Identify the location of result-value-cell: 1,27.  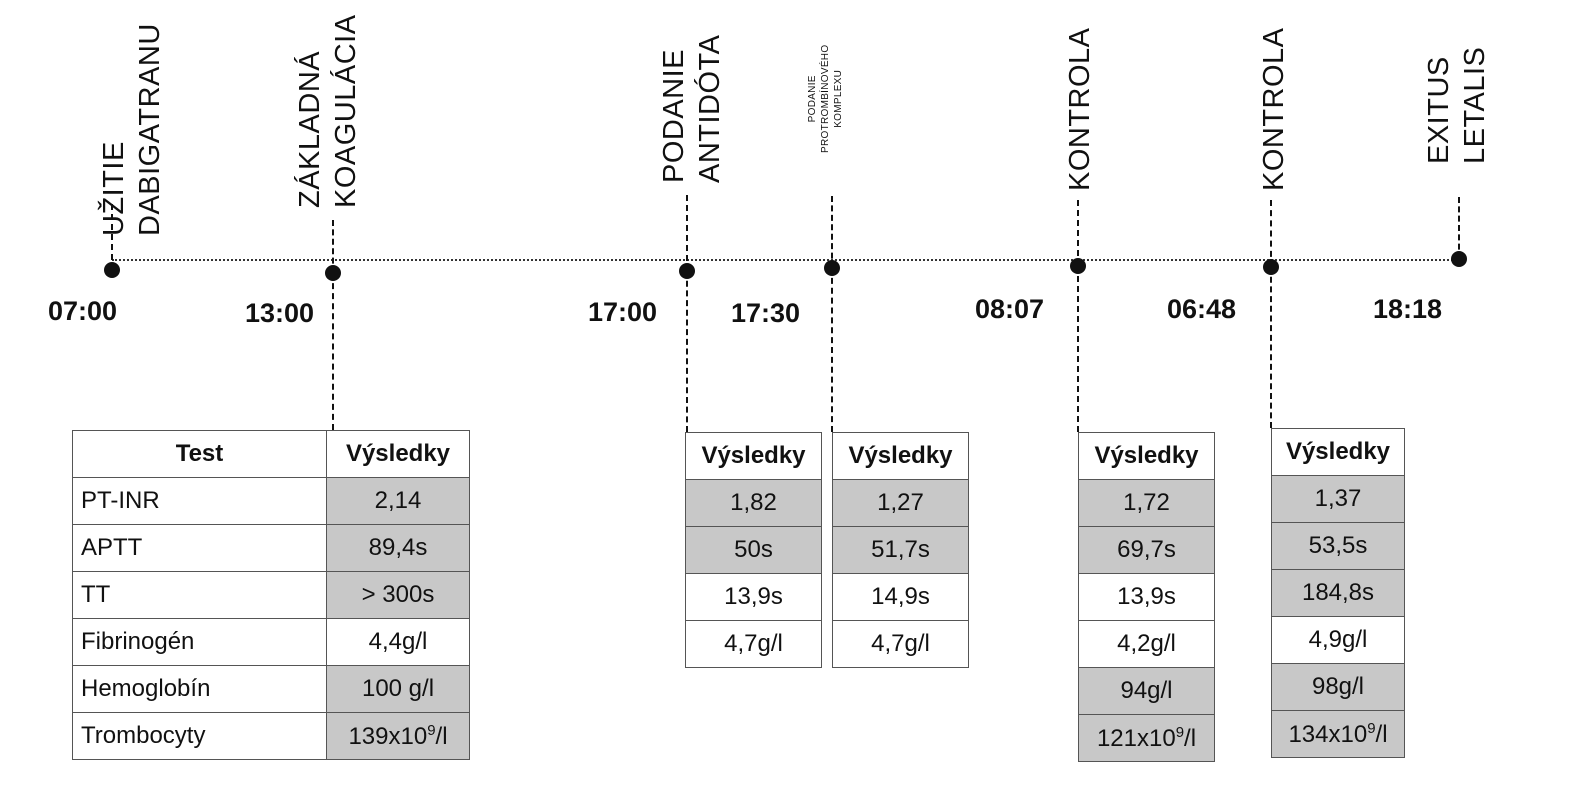
(900, 503).